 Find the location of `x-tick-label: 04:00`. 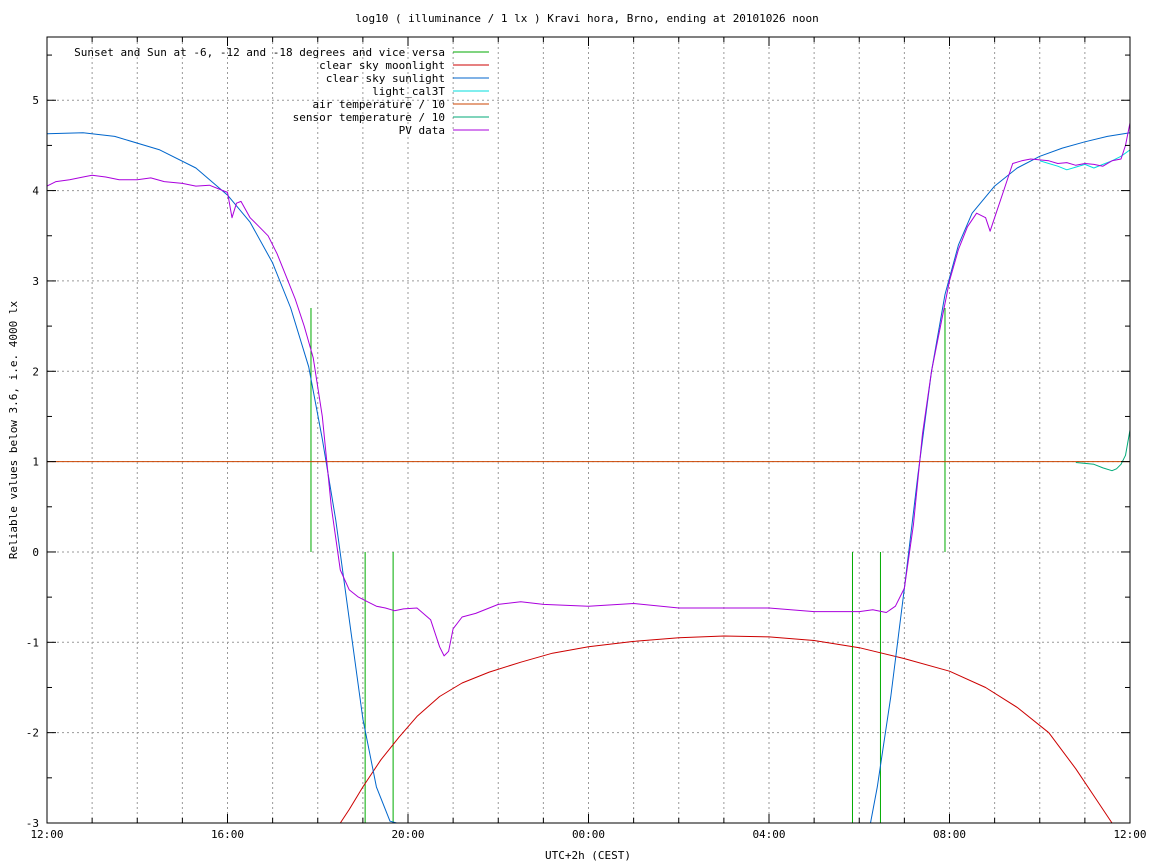

x-tick-label: 04:00 is located at coordinates (768, 834).